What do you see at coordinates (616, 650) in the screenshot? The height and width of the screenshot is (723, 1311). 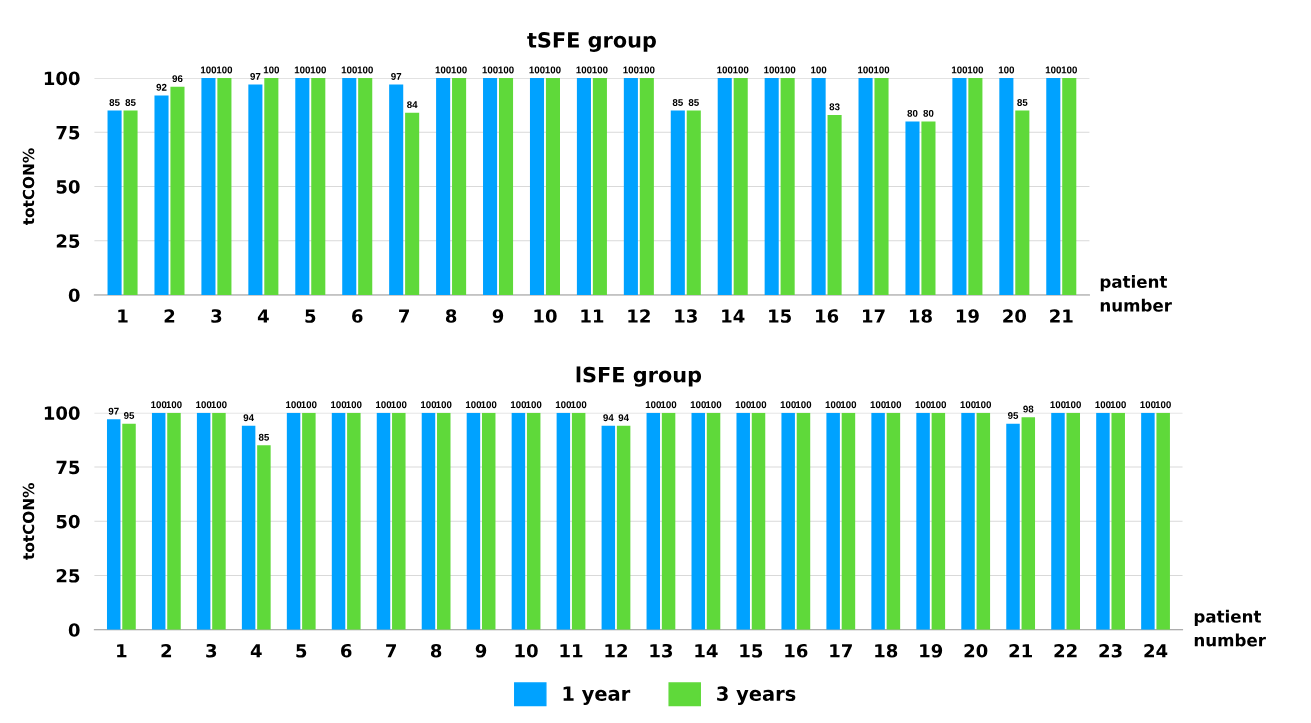 I see `x-tick-label: 12` at bounding box center [616, 650].